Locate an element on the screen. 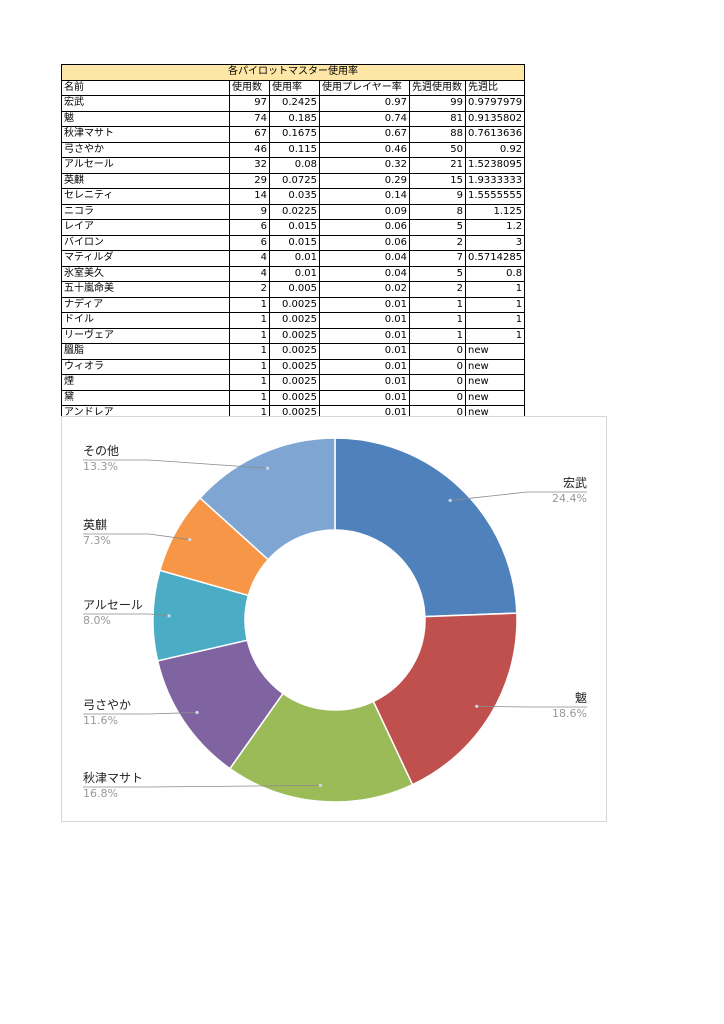 This screenshot has width=724, height=1024. table-row: マティルダ 4 0.01 0.04 7 0.5714285 is located at coordinates (293, 258).